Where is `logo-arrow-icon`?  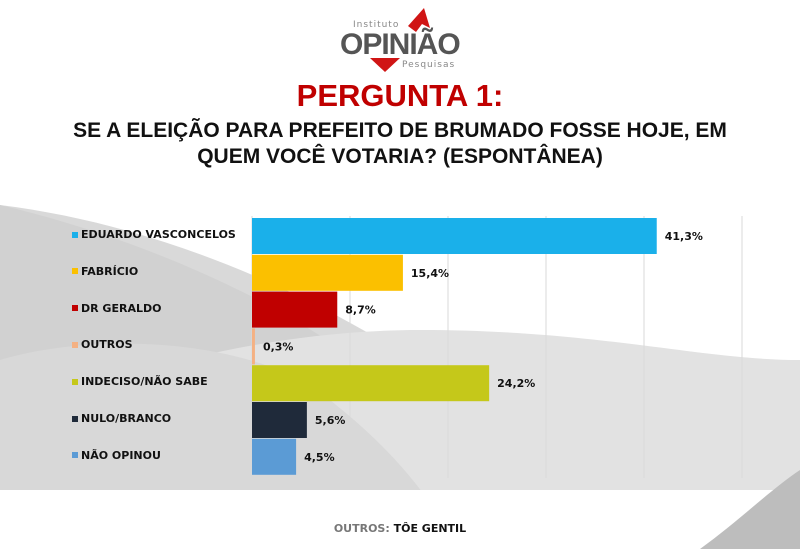 logo-arrow-icon is located at coordinates (400, 40).